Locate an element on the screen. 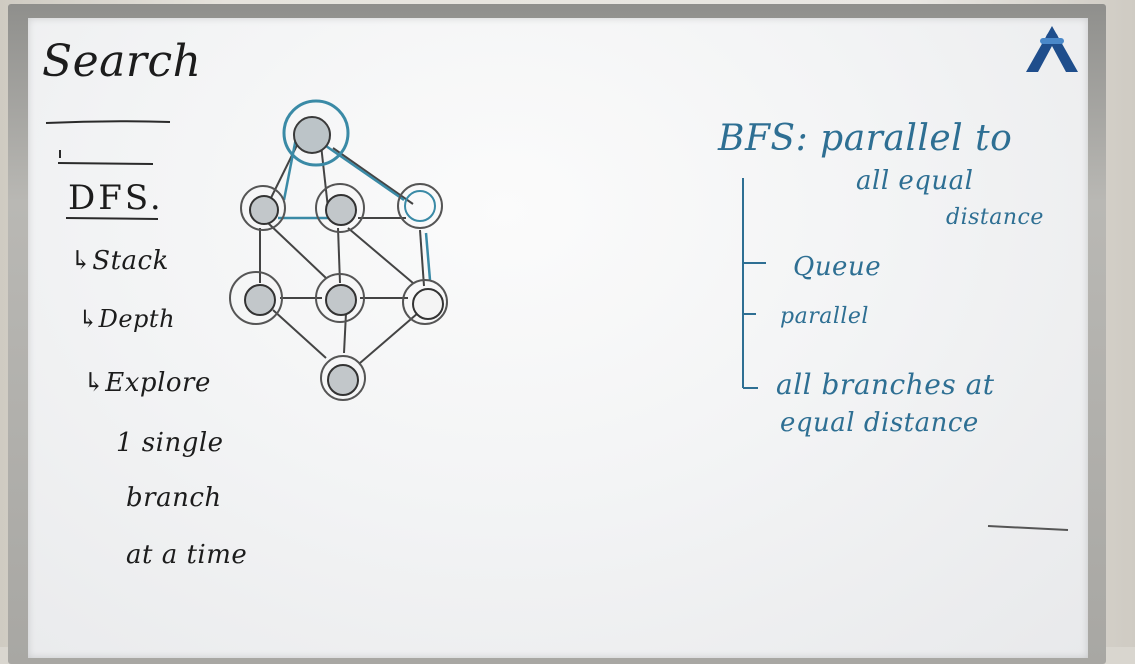 The image size is (1135, 664). bfs-parallel-note: parallel is located at coordinates (824, 316).